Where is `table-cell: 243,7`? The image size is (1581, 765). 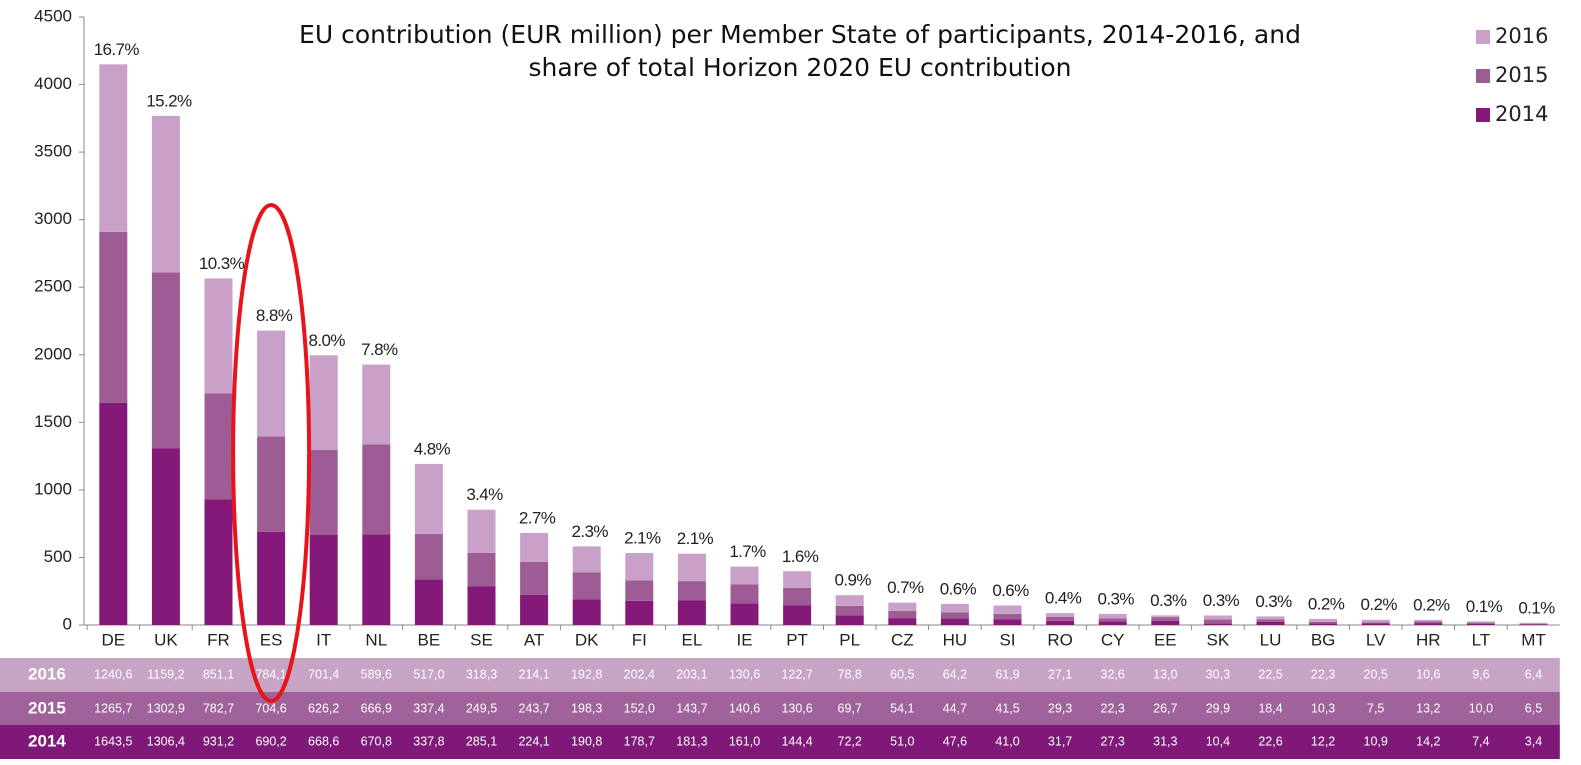
table-cell: 243,7 is located at coordinates (533, 708).